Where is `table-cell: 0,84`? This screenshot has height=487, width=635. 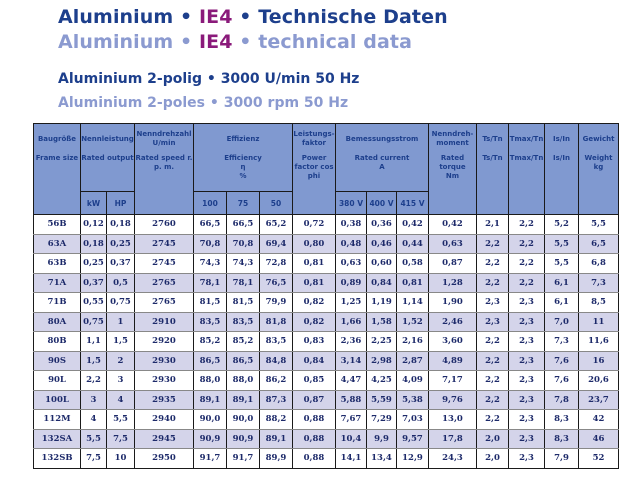 table-cell: 0,84 is located at coordinates (381, 283).